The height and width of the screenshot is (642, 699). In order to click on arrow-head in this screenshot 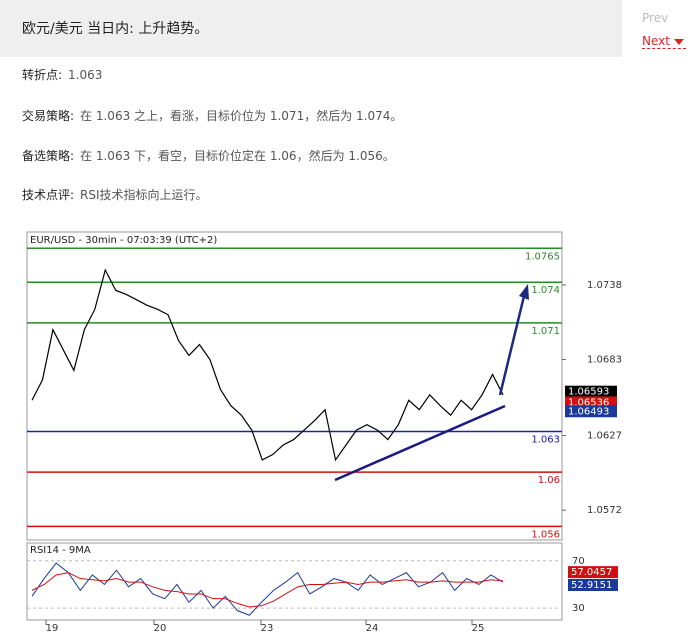, I will do `click(524, 292)`.